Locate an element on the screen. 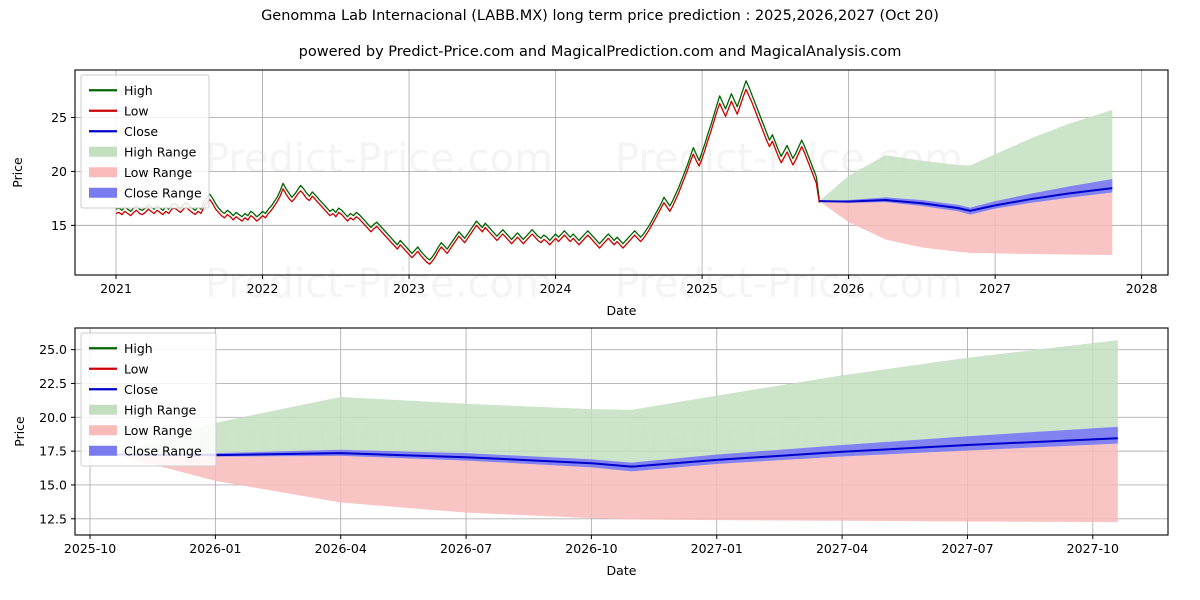  x-tick-label: 2026 is located at coordinates (849, 288).